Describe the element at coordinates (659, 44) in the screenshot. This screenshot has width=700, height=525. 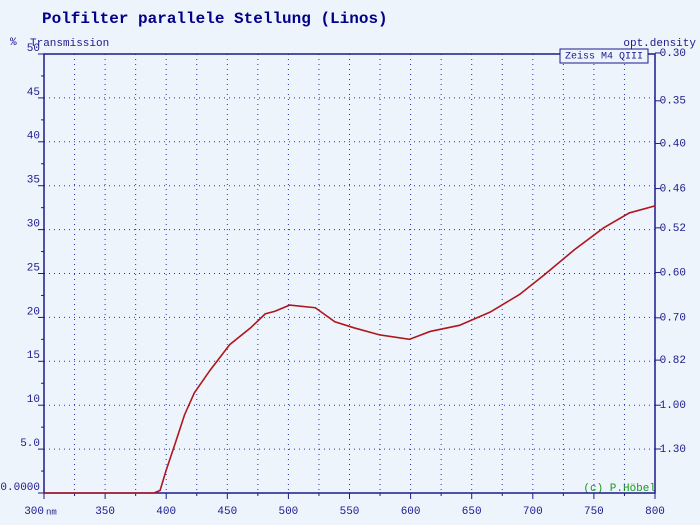
I see `y2-label: opt.density` at that location.